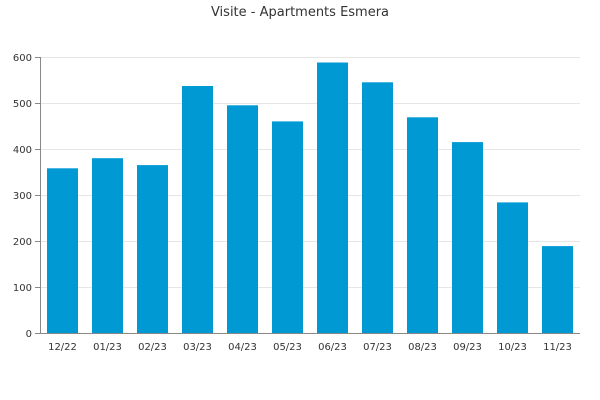  What do you see at coordinates (152, 347) in the screenshot?
I see `x-tick-label: 02/23` at bounding box center [152, 347].